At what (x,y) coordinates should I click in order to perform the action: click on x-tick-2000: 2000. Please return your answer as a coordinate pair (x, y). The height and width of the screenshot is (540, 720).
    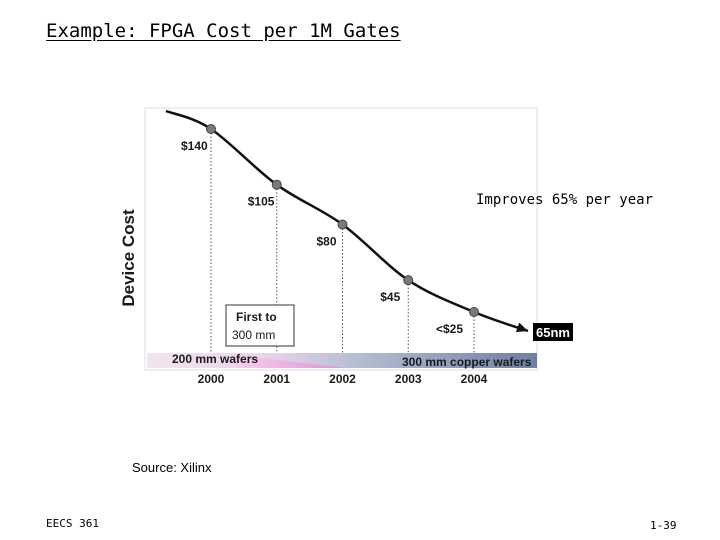
    Looking at the image, I should click on (211, 379).